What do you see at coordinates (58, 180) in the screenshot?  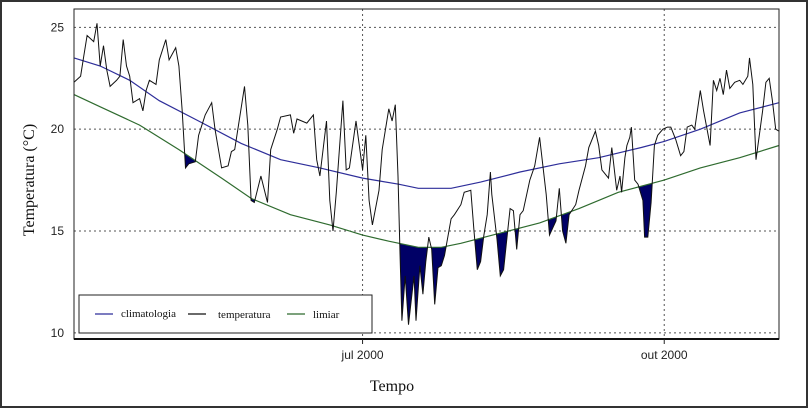 I see `y-axis-ticks: 10 15 20 25` at bounding box center [58, 180].